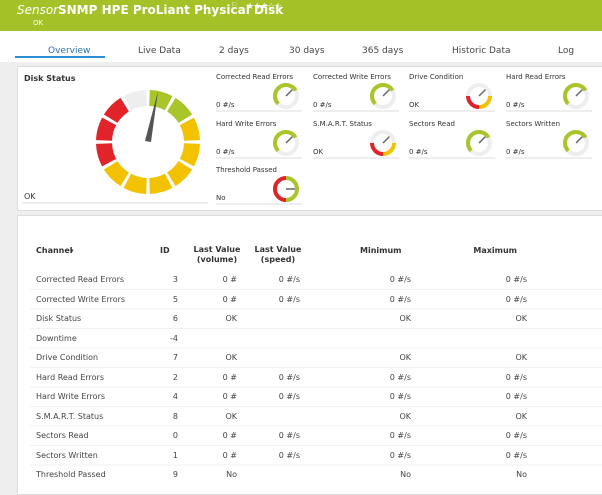  Describe the element at coordinates (50, 78) in the screenshot. I see `gauge-name: Disk Status` at that location.